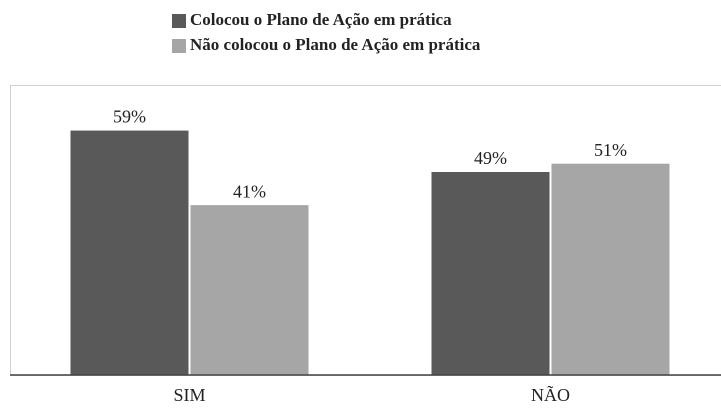 The image size is (721, 409). Describe the element at coordinates (249, 191) in the screenshot. I see `data-label: 41%` at that location.